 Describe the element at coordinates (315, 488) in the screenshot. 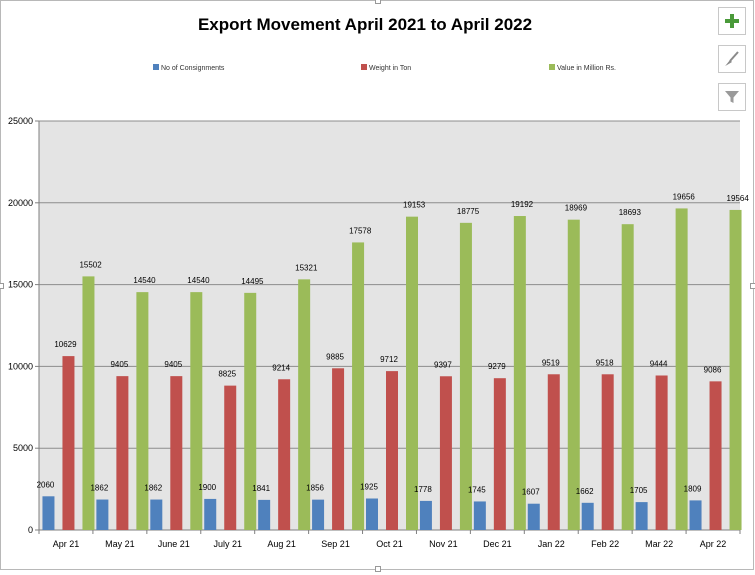

I see `data-label: 1856` at that location.